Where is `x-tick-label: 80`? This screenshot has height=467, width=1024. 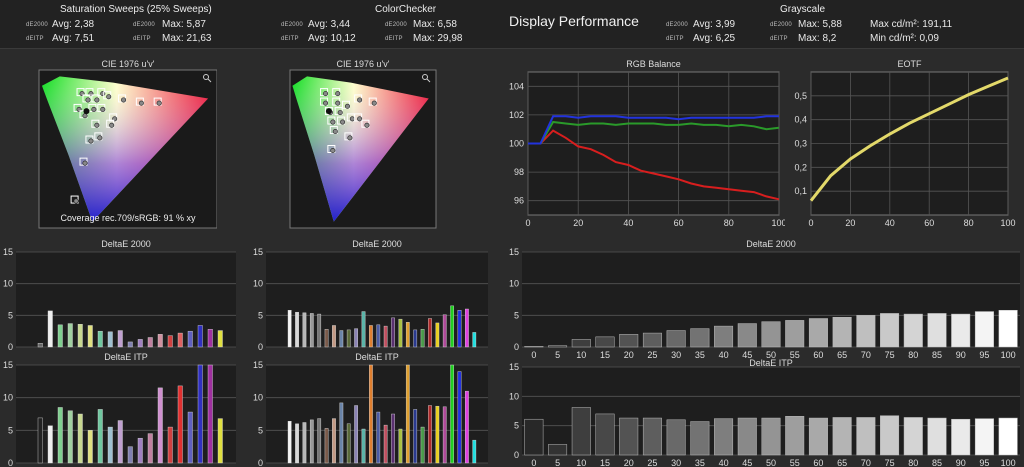
x-tick-label: 80 is located at coordinates (913, 462).